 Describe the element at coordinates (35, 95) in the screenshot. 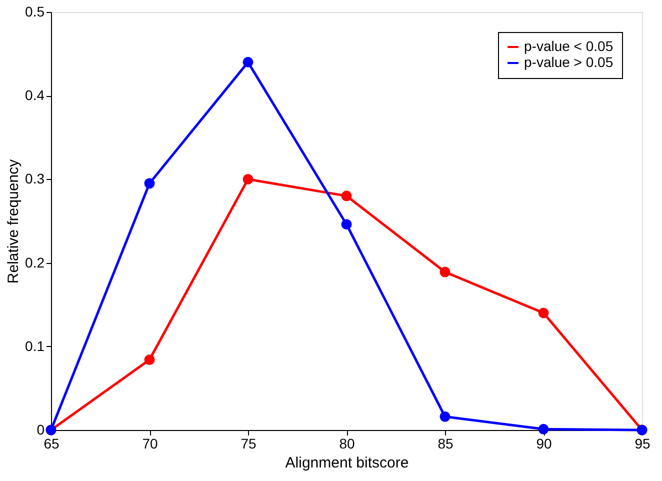

I see `y-tick-label: 0.4` at that location.